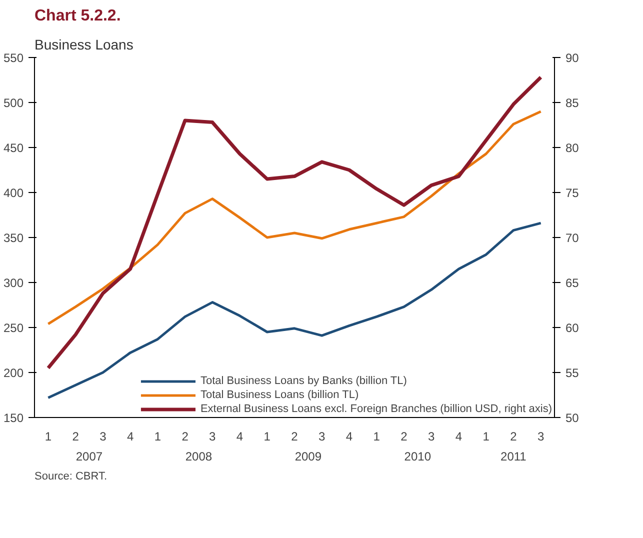  Describe the element at coordinates (13, 193) in the screenshot. I see `y-tick-label: 400` at that location.